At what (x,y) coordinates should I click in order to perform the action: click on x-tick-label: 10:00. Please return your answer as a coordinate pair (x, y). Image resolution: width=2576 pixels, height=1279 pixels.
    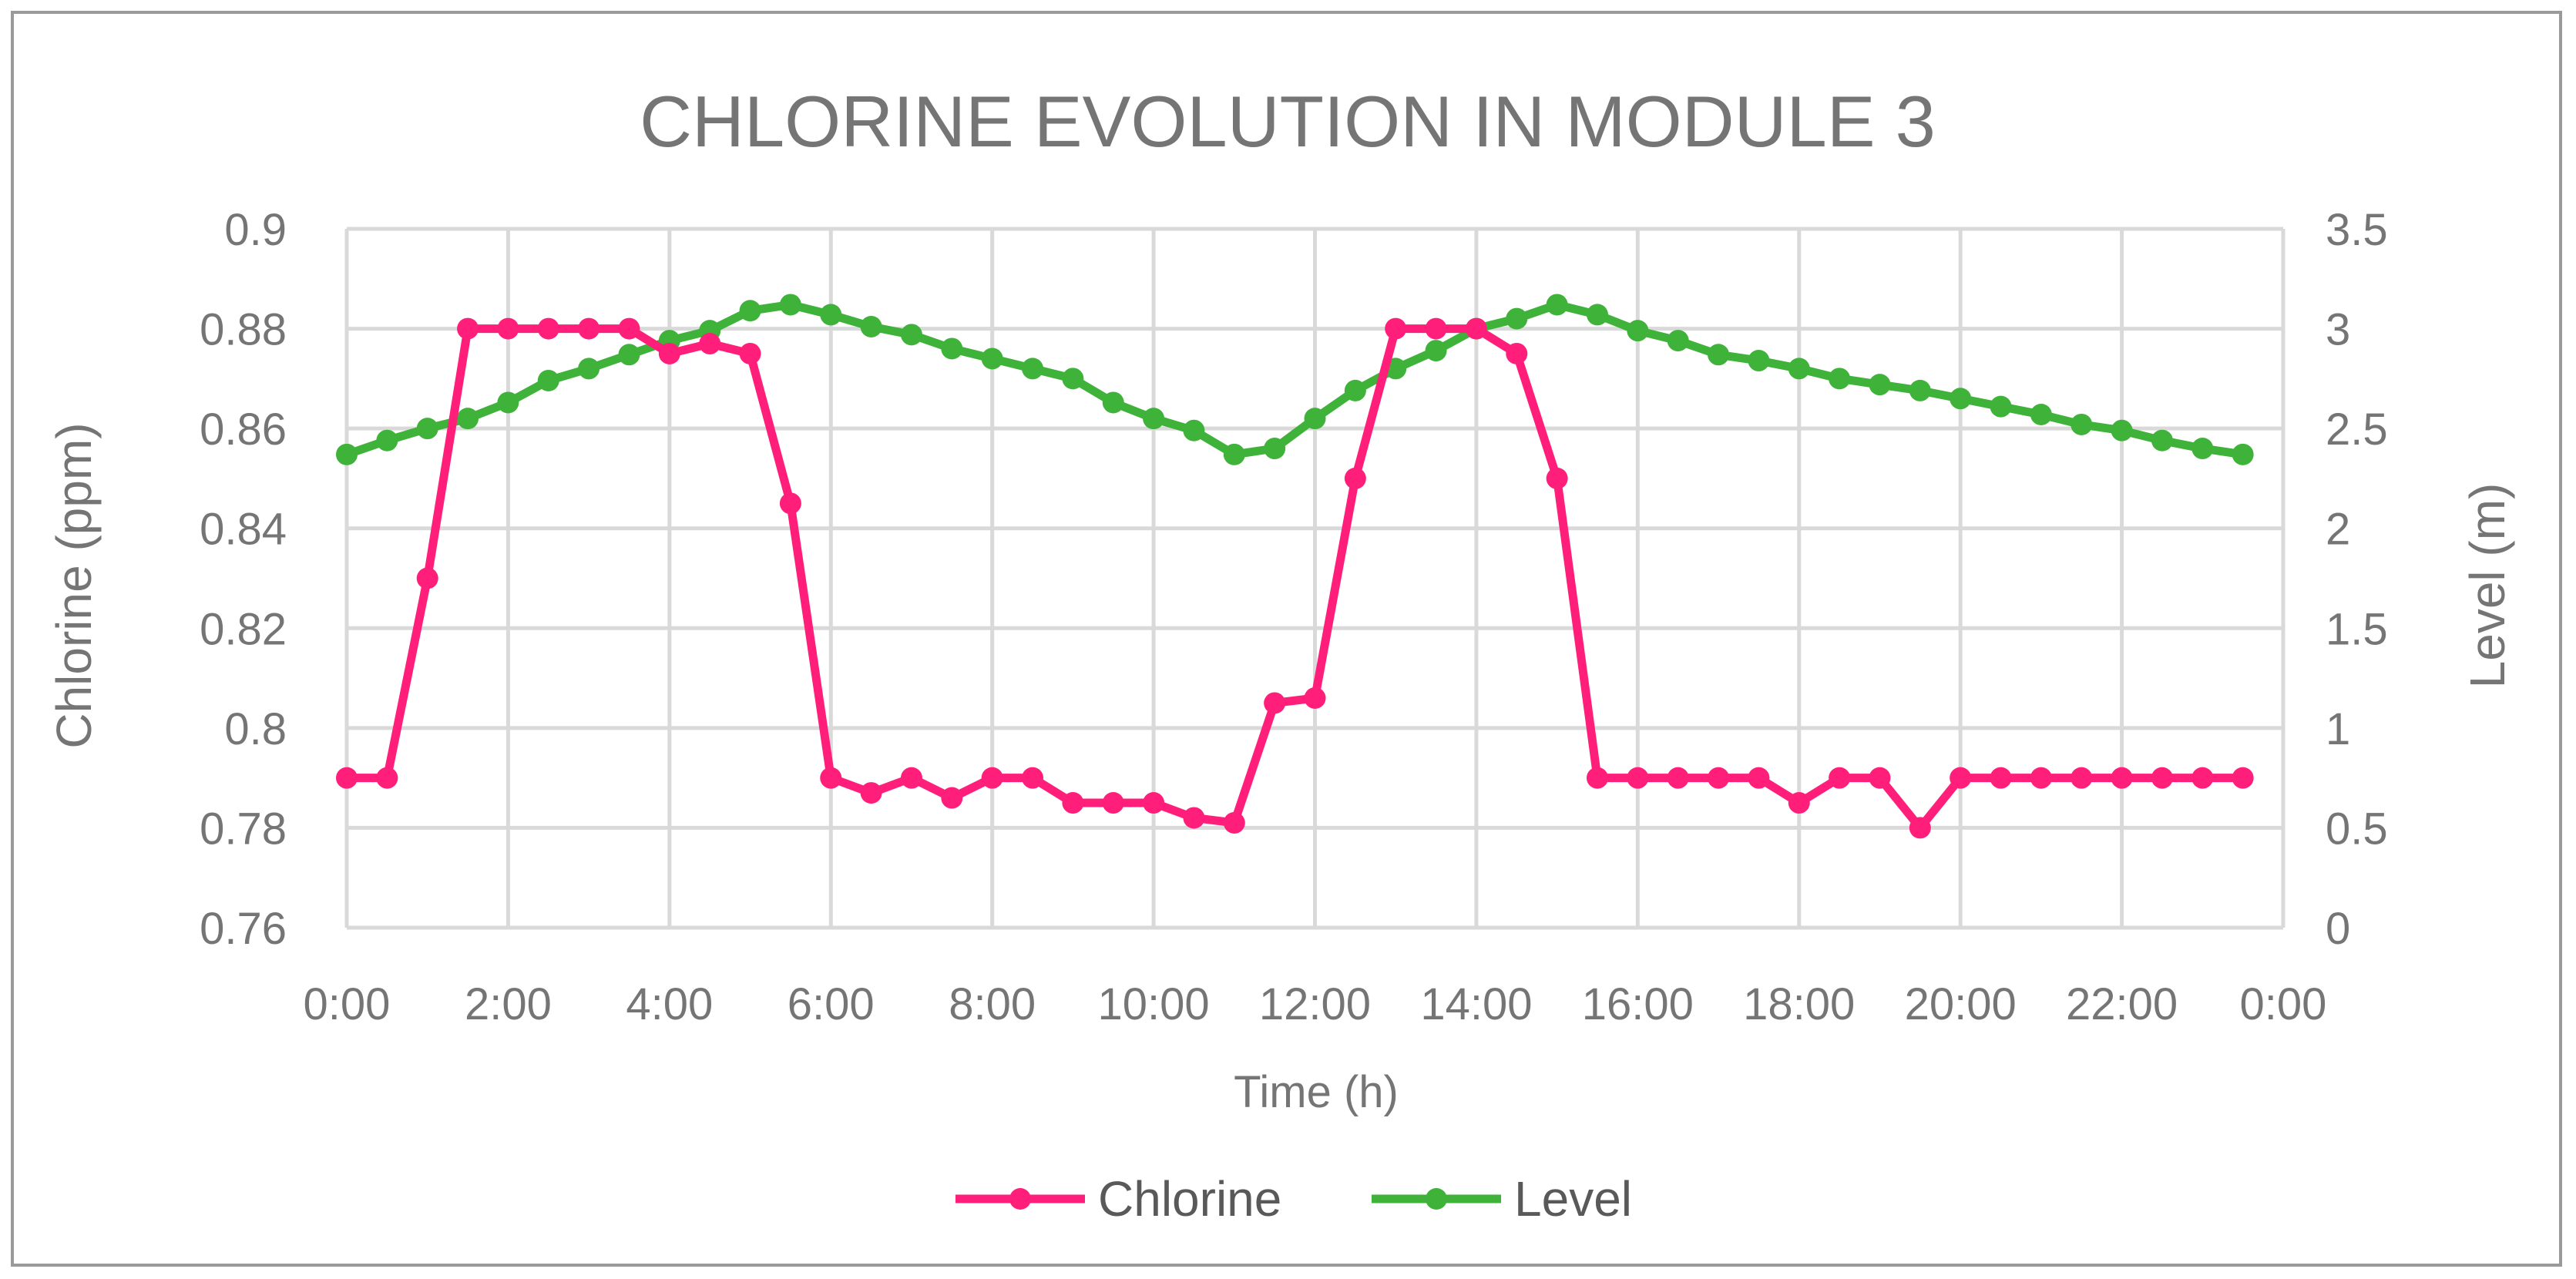
    Looking at the image, I should click on (1154, 1004).